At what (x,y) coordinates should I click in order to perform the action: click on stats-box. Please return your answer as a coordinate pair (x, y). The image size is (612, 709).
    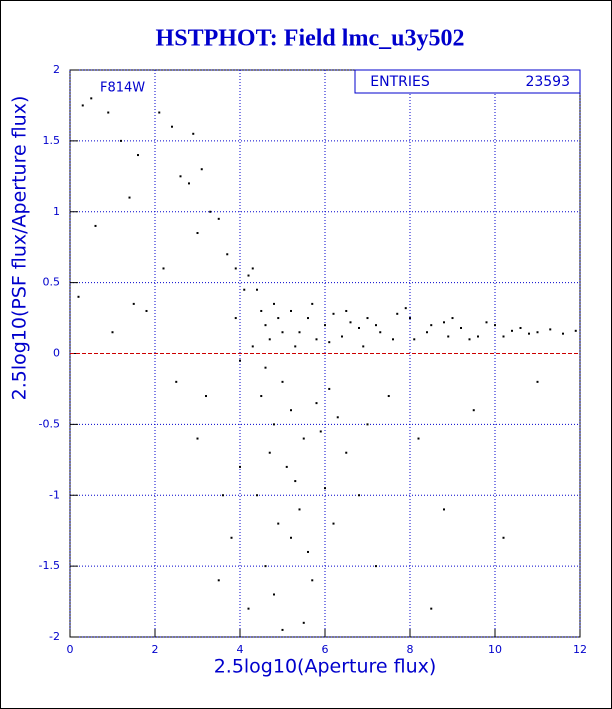
    Looking at the image, I should click on (467, 81).